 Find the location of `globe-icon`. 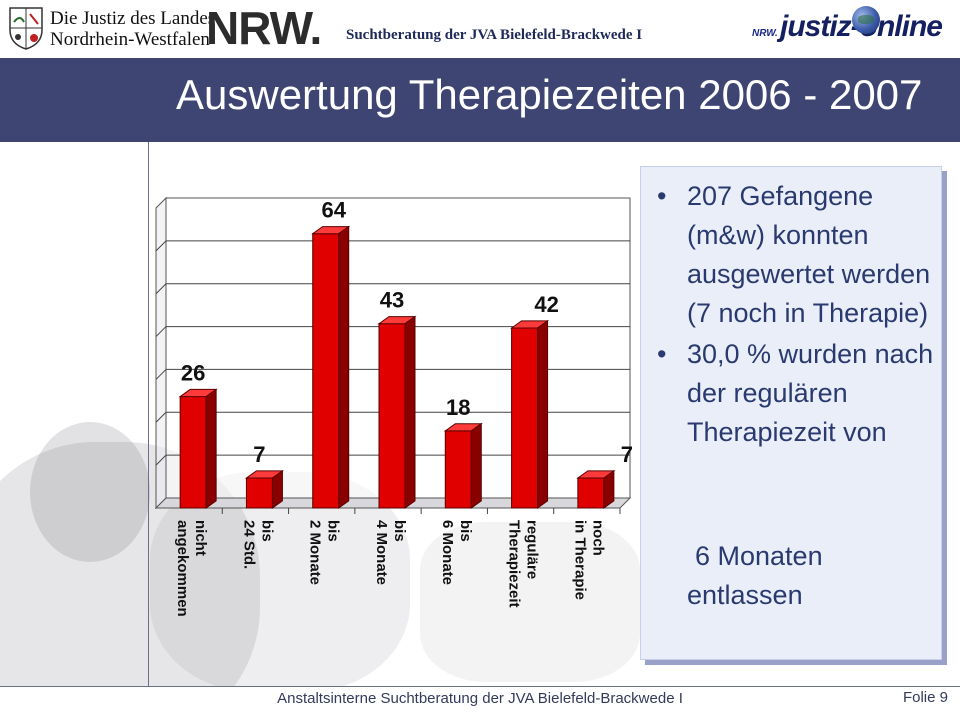

globe-icon is located at coordinates (866, 20).